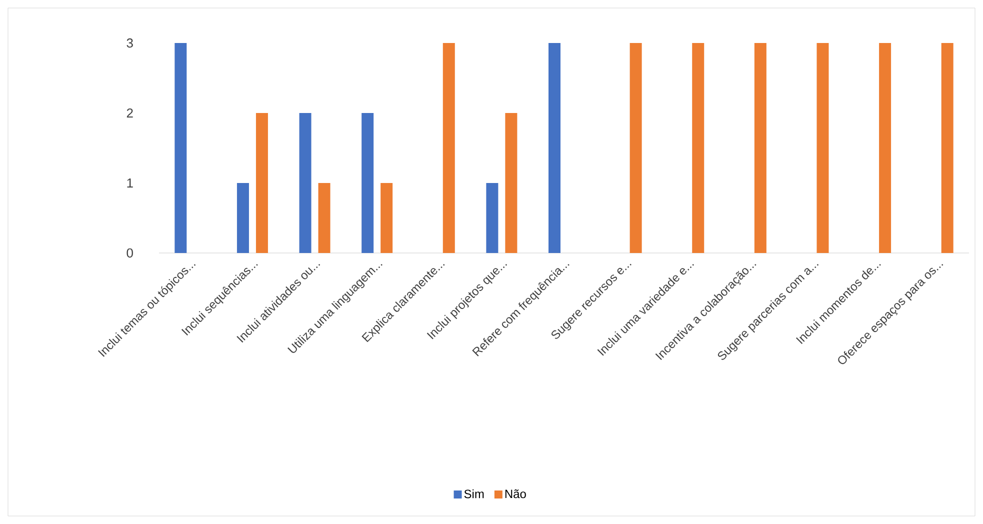 The height and width of the screenshot is (524, 983). Describe the element at coordinates (129, 113) in the screenshot. I see `y-tick-label: 2` at that location.